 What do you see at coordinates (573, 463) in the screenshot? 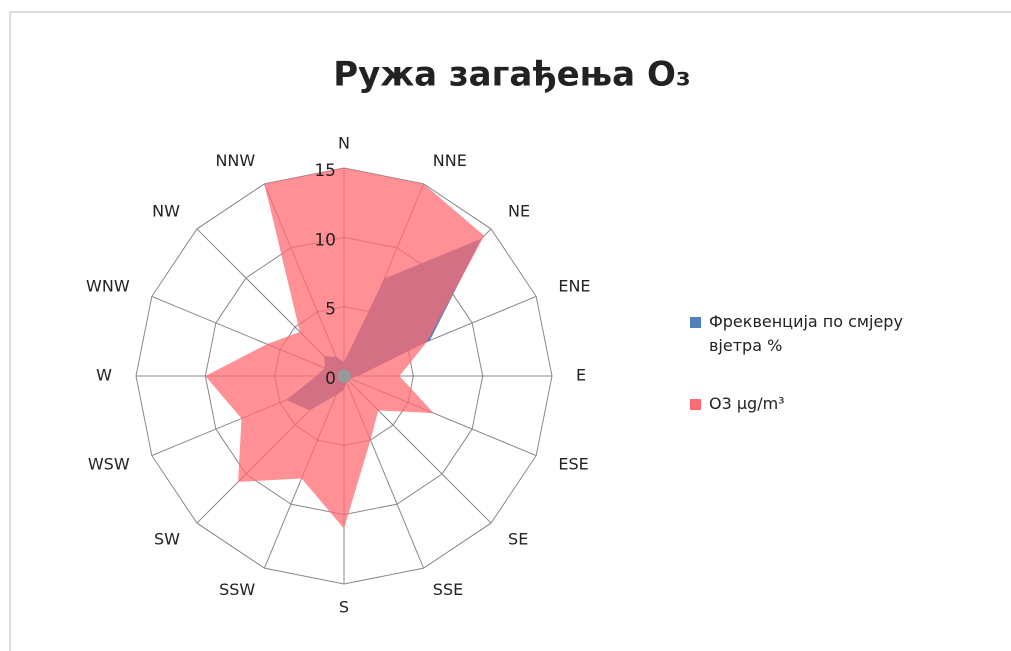
I see `category-label: ESE` at bounding box center [573, 463].